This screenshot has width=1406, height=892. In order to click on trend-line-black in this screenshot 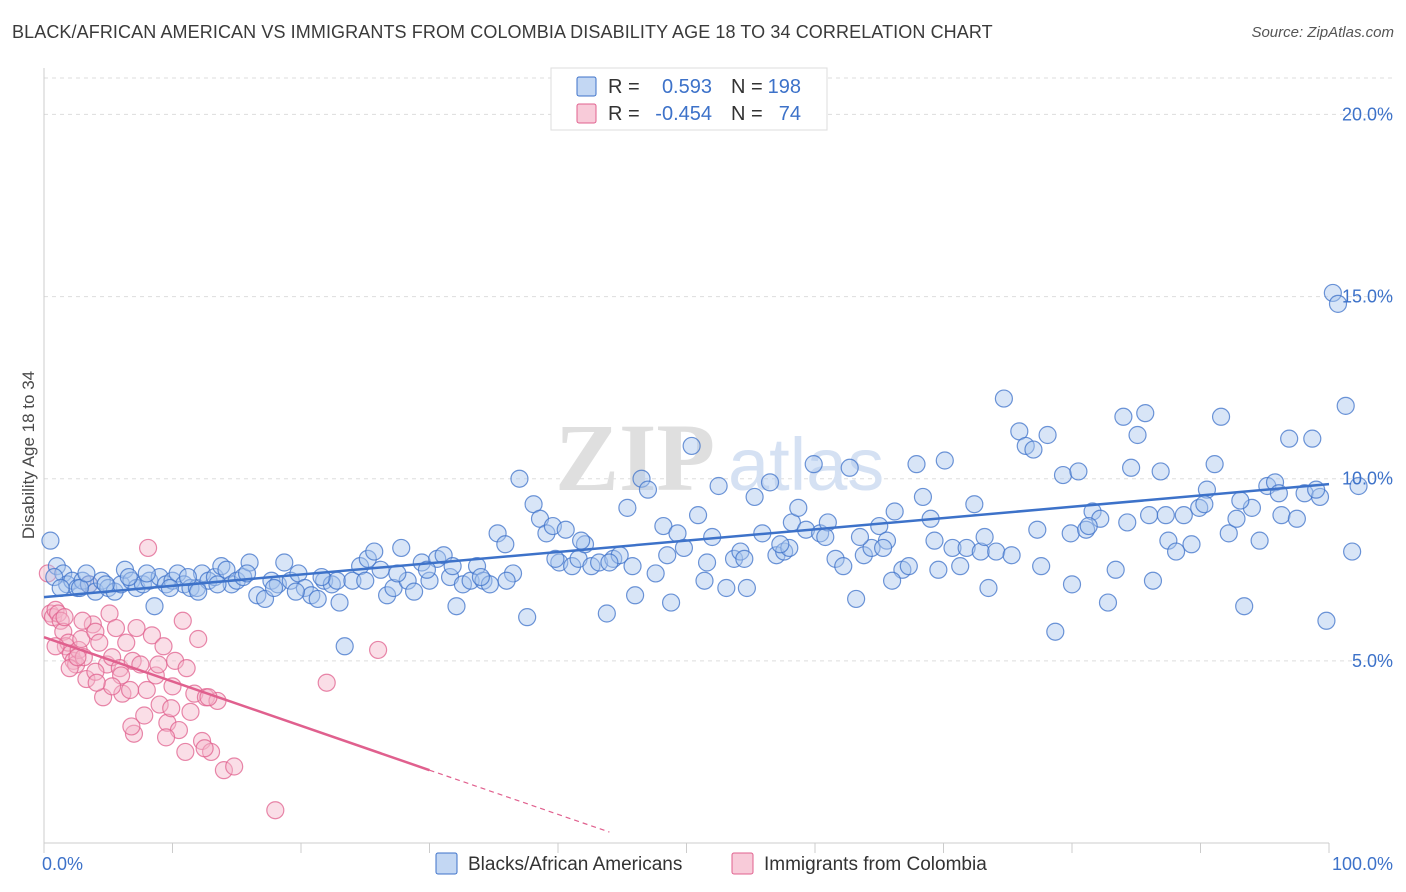, I will do `click(686, 540)`.